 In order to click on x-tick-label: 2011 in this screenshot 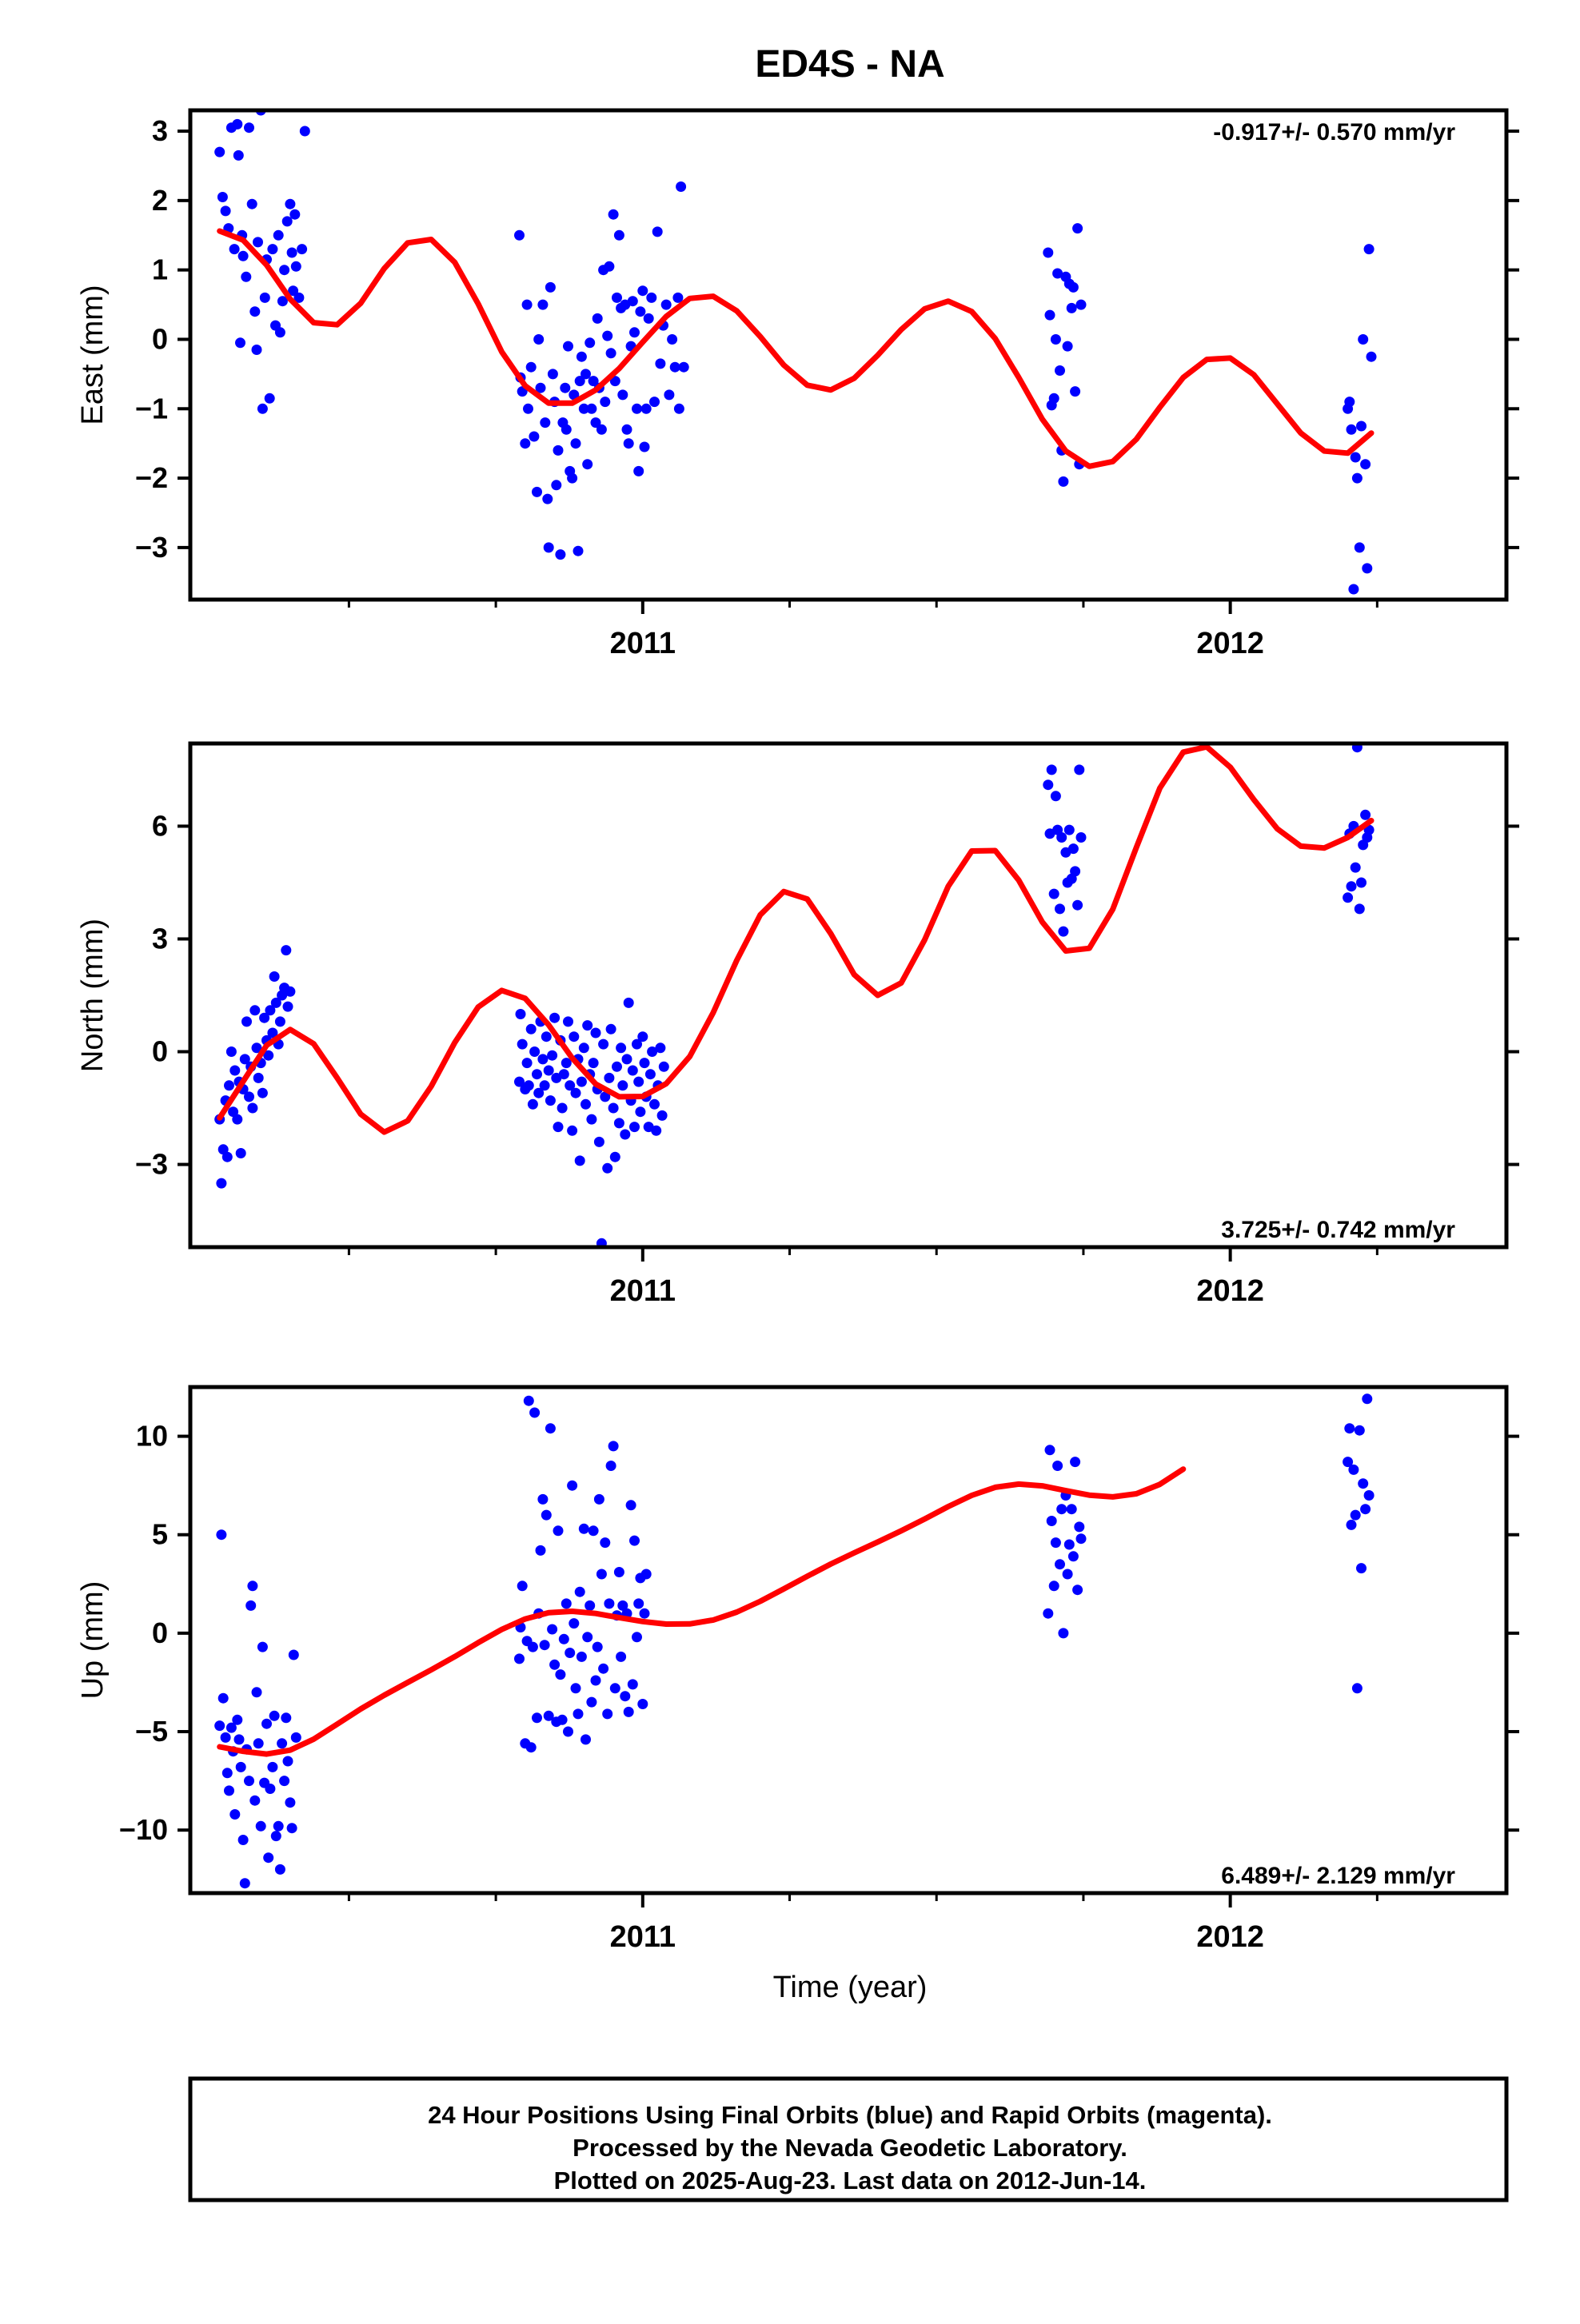, I will do `click(643, 1291)`.